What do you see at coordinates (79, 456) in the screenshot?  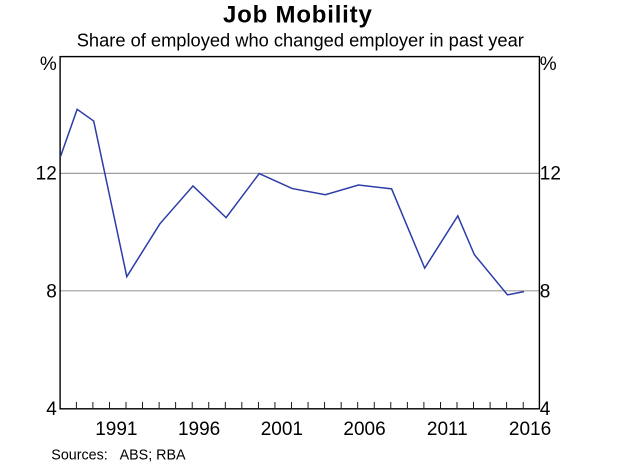 I see `svg-text: Sources:` at bounding box center [79, 456].